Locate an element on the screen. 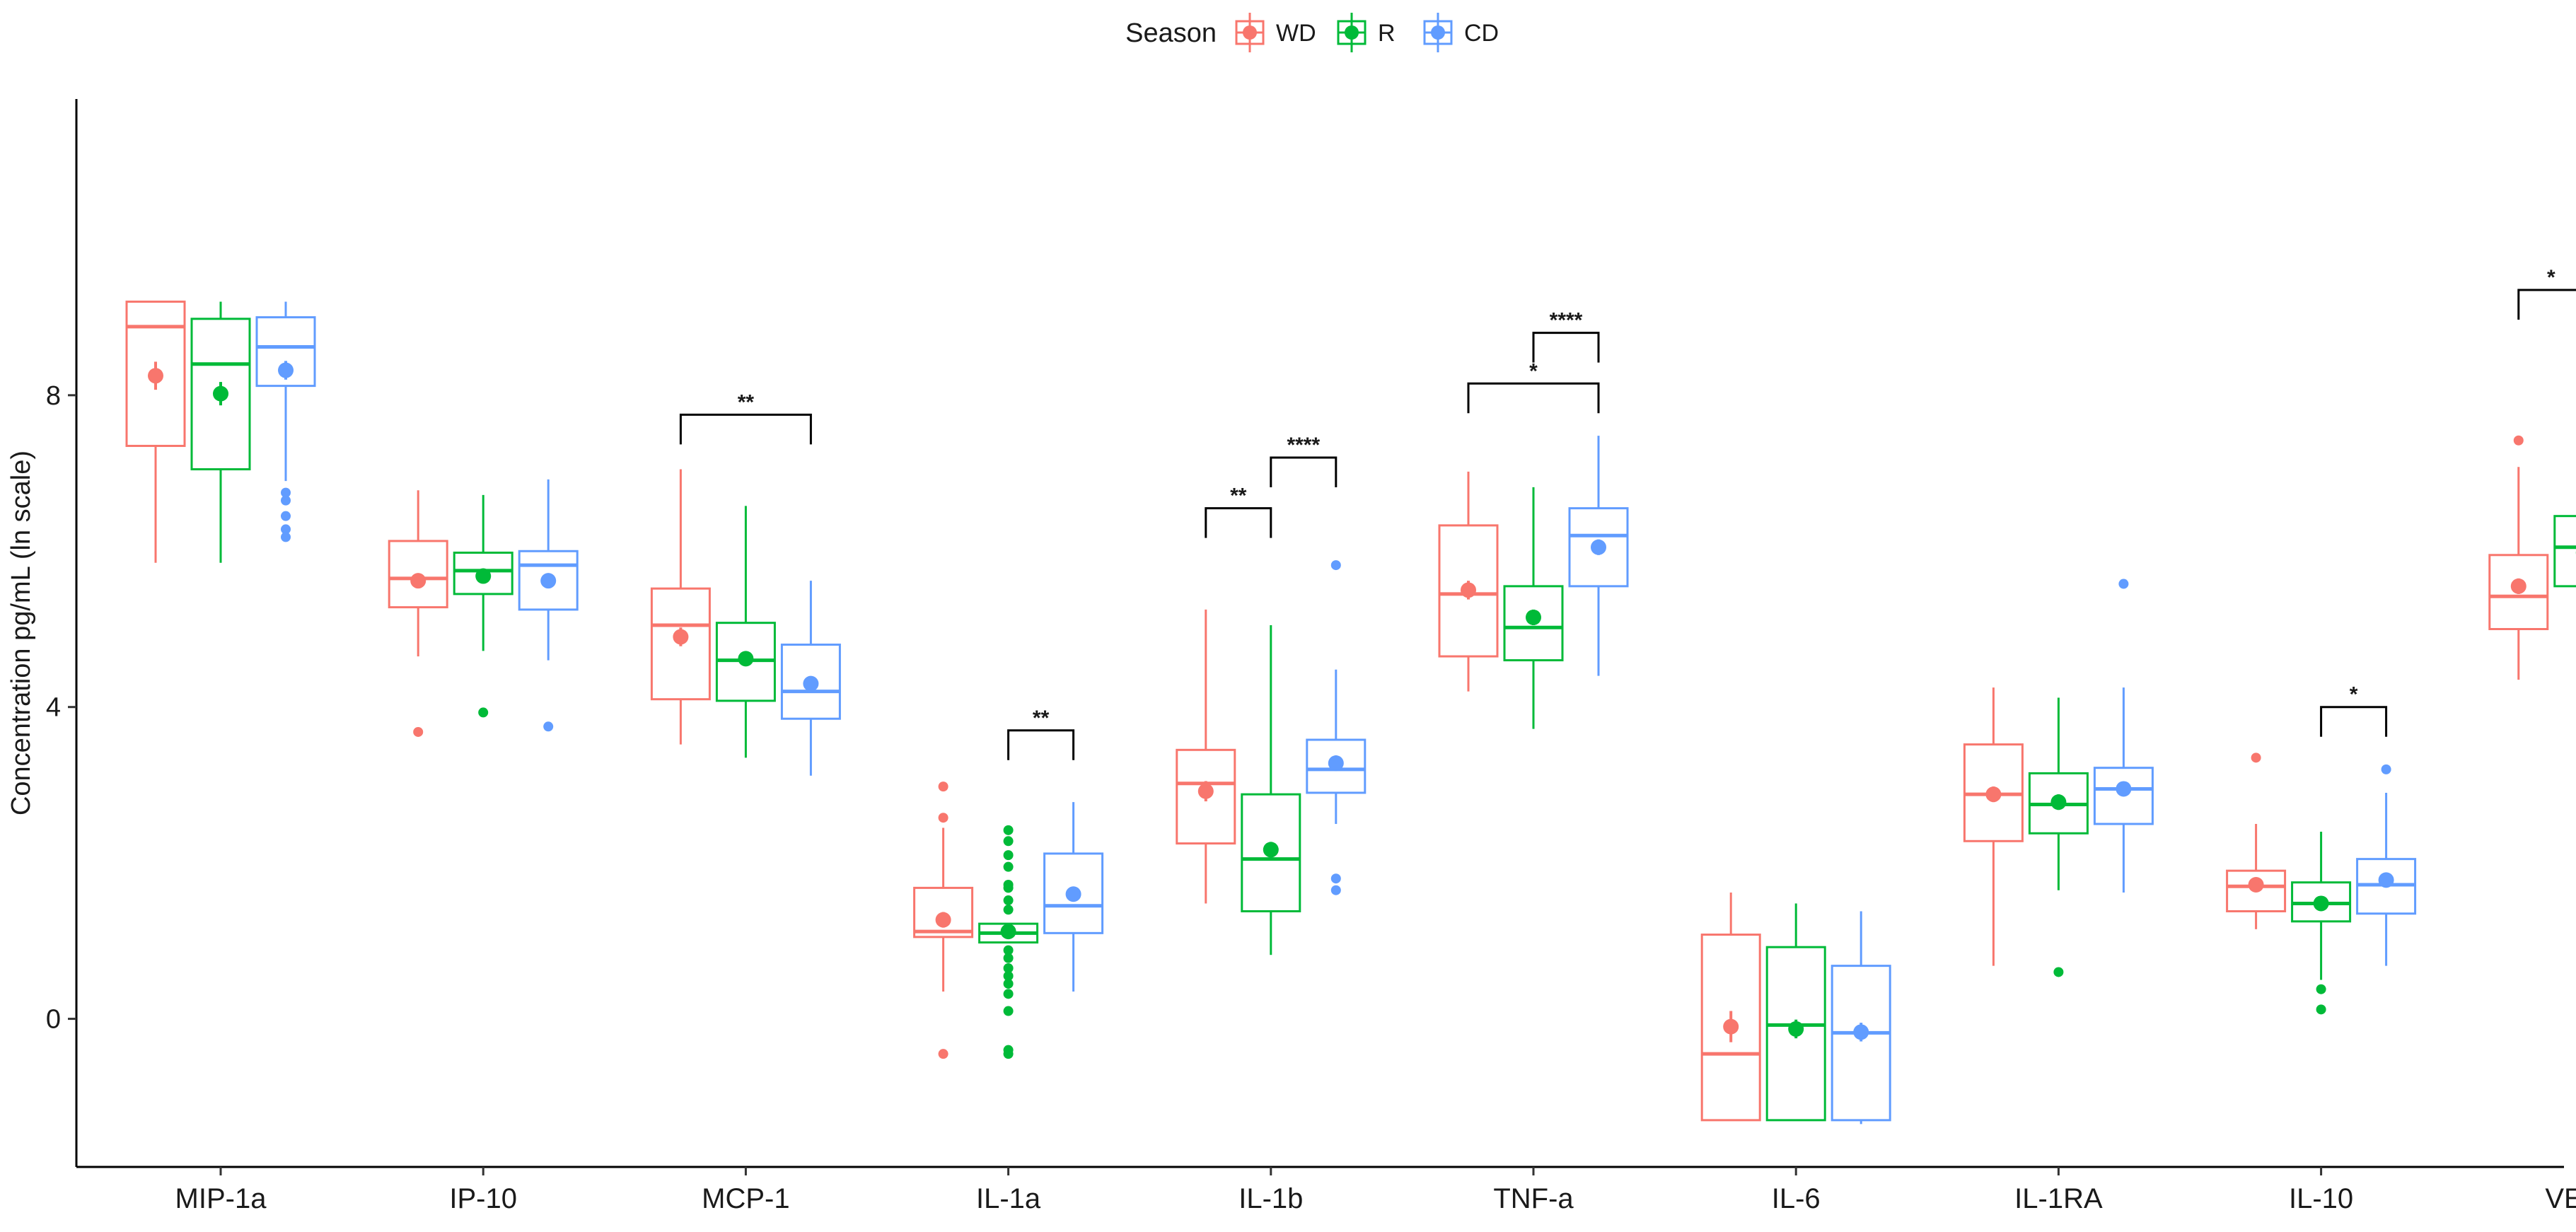  x-tick-label: MIP-1a is located at coordinates (221, 1198).